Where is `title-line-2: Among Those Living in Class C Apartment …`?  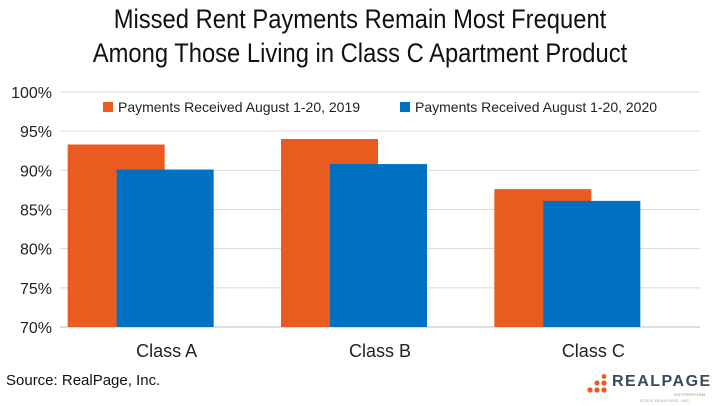 title-line-2: Among Those Living in Class C Apartment … is located at coordinates (360, 53).